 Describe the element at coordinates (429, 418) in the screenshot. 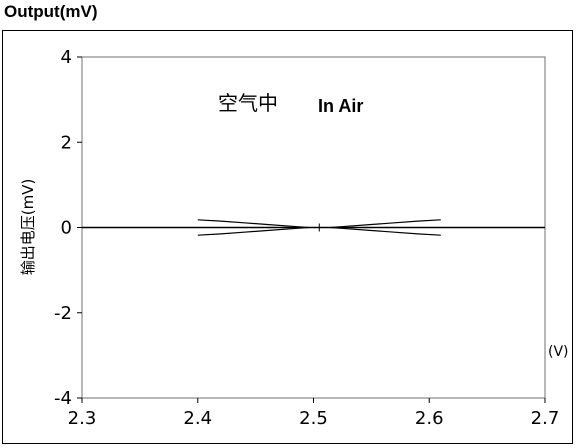

I see `x-tick-label: 2.6` at that location.